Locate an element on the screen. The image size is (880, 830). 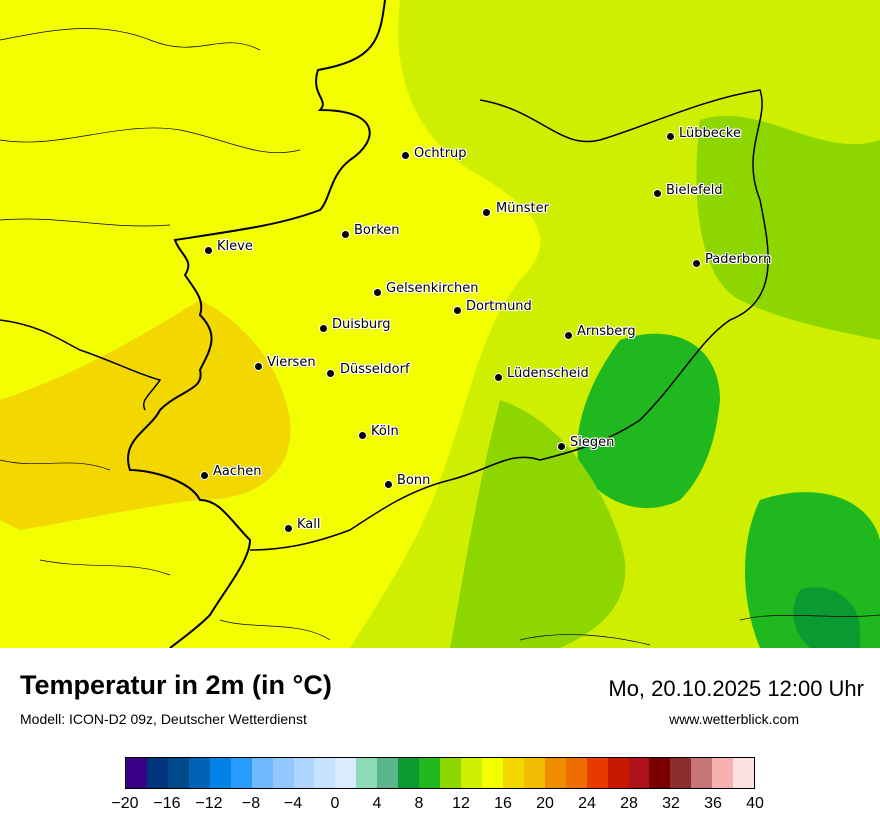
temp-field-coolest is located at coordinates (826, 617).